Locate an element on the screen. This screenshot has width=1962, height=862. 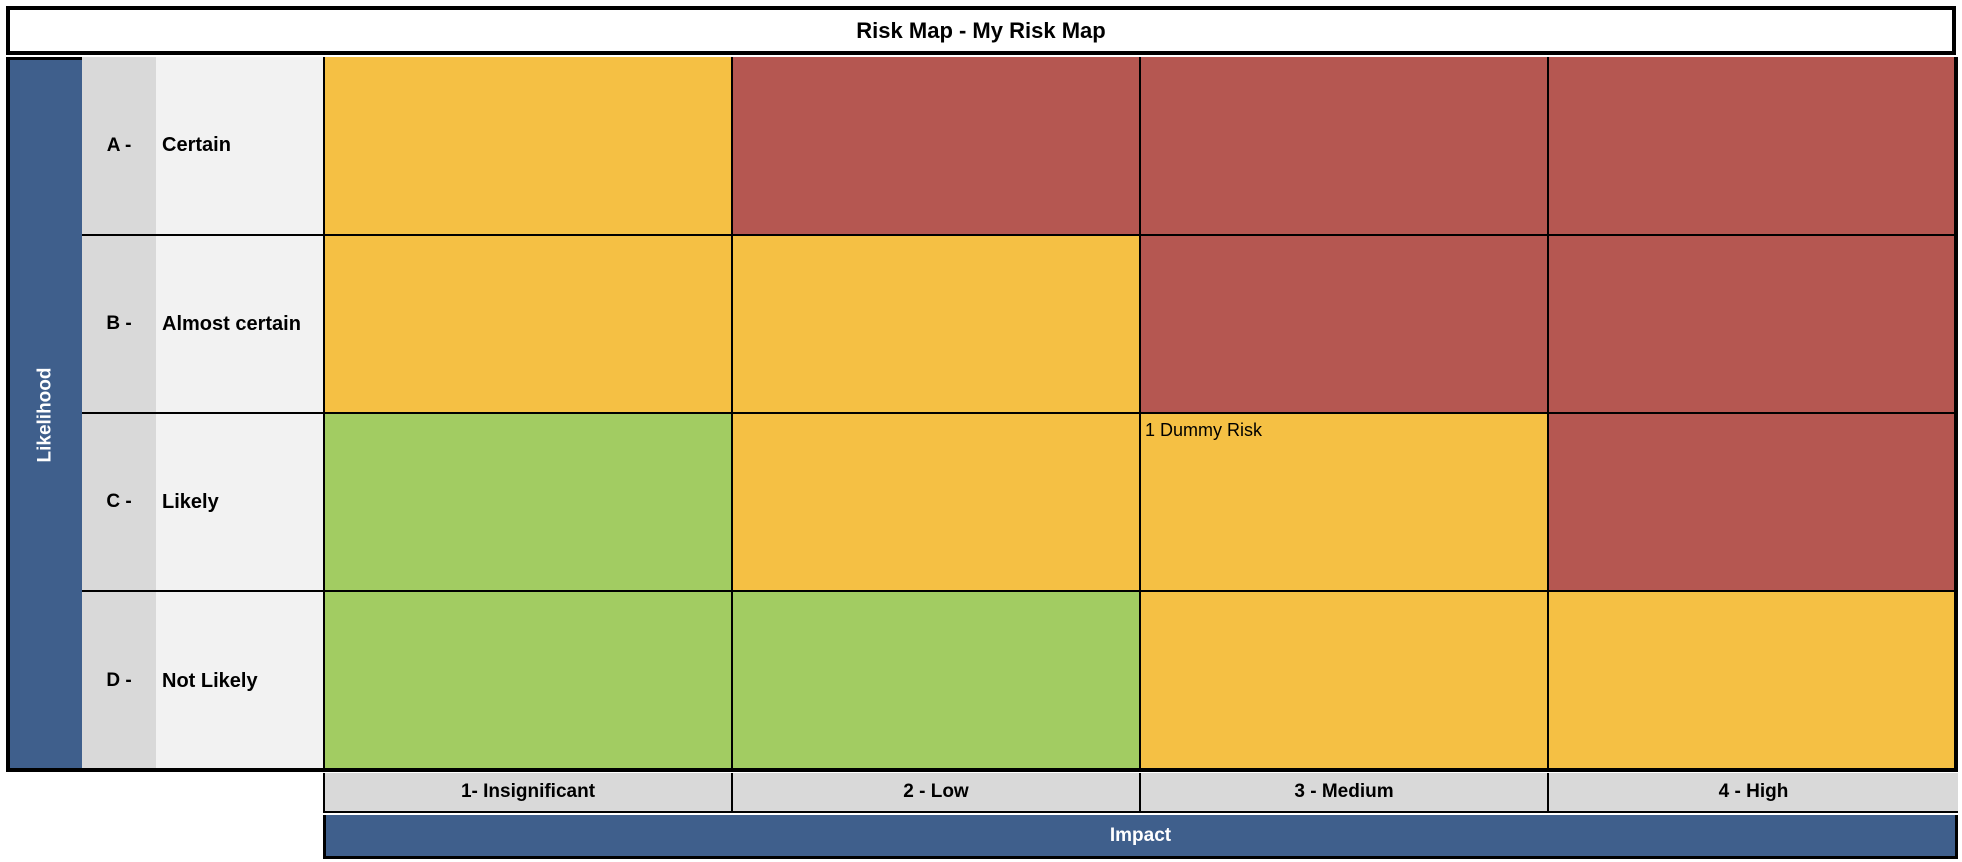
impact-level-label: 3 - Medium is located at coordinates (1343, 793).